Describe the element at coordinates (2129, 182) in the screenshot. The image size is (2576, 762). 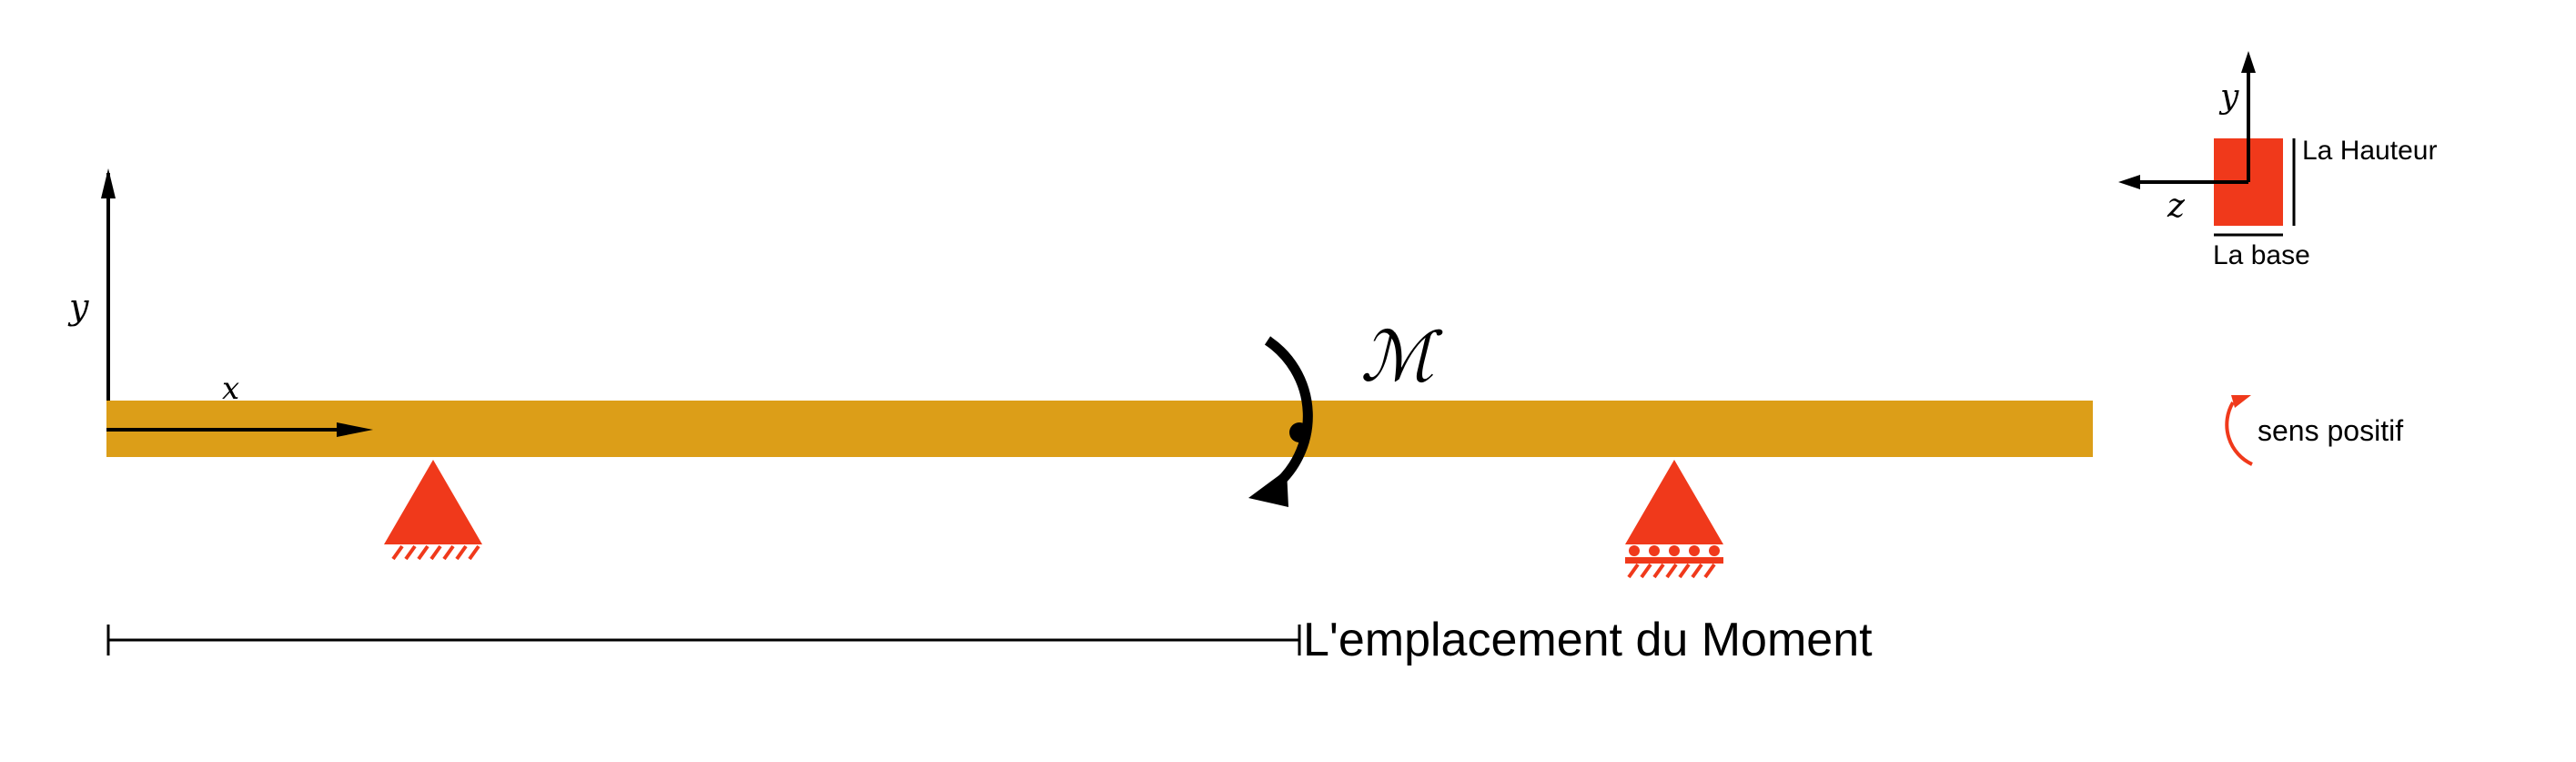
I see `section-z-arrowhead` at that location.